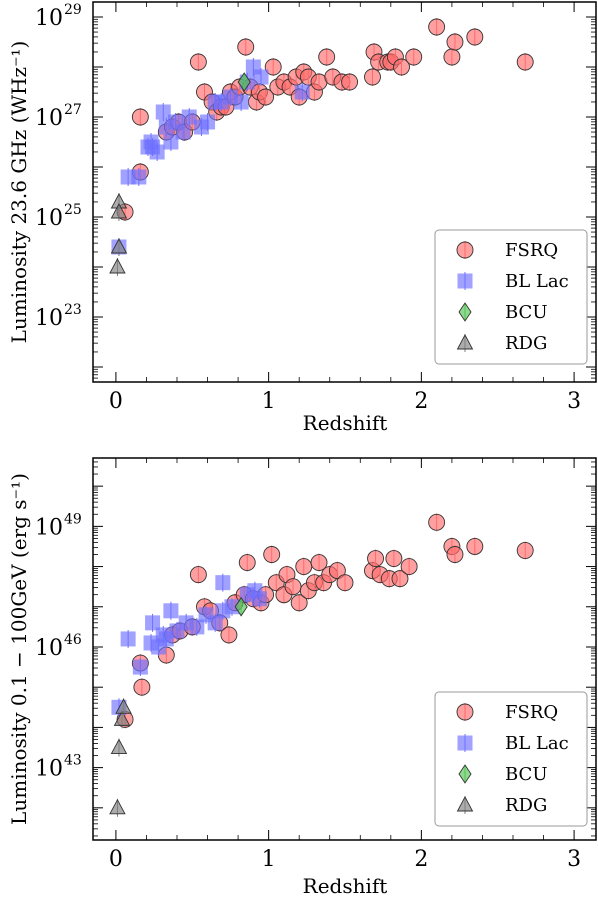 The height and width of the screenshot is (900, 598). Describe the element at coordinates (19, 649) in the screenshot. I see `y-axis-label: Luminosity 0.1 − 100GeV (erg s⁻¹)` at that location.